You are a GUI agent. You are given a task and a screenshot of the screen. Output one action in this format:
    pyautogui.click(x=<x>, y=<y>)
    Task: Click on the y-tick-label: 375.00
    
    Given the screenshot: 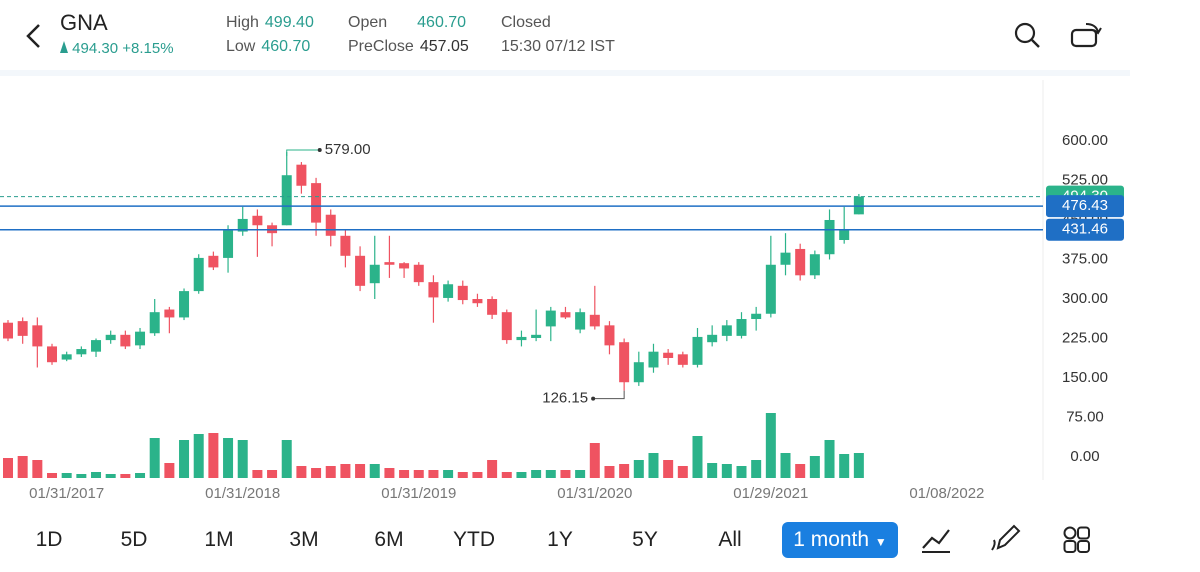 What is the action you would take?
    pyautogui.click(x=1085, y=258)
    